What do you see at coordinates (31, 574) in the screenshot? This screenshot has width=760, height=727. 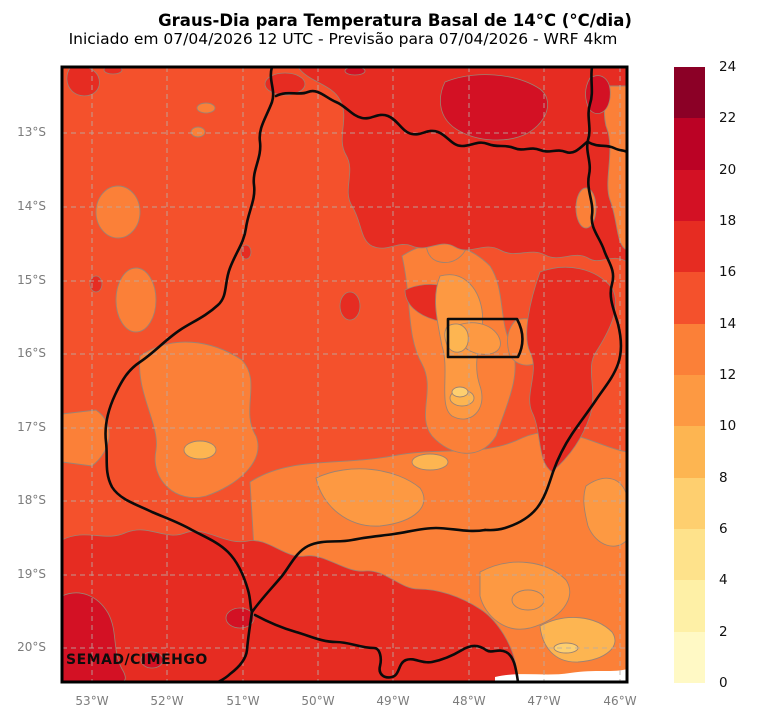 I see `y-tick-label: 19°S` at bounding box center [31, 574].